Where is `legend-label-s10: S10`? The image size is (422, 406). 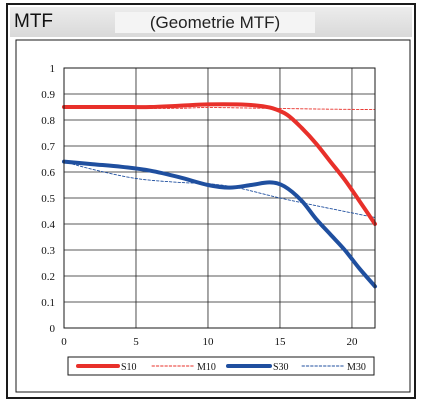
legend-label-s10: S10 is located at coordinates (129, 367).